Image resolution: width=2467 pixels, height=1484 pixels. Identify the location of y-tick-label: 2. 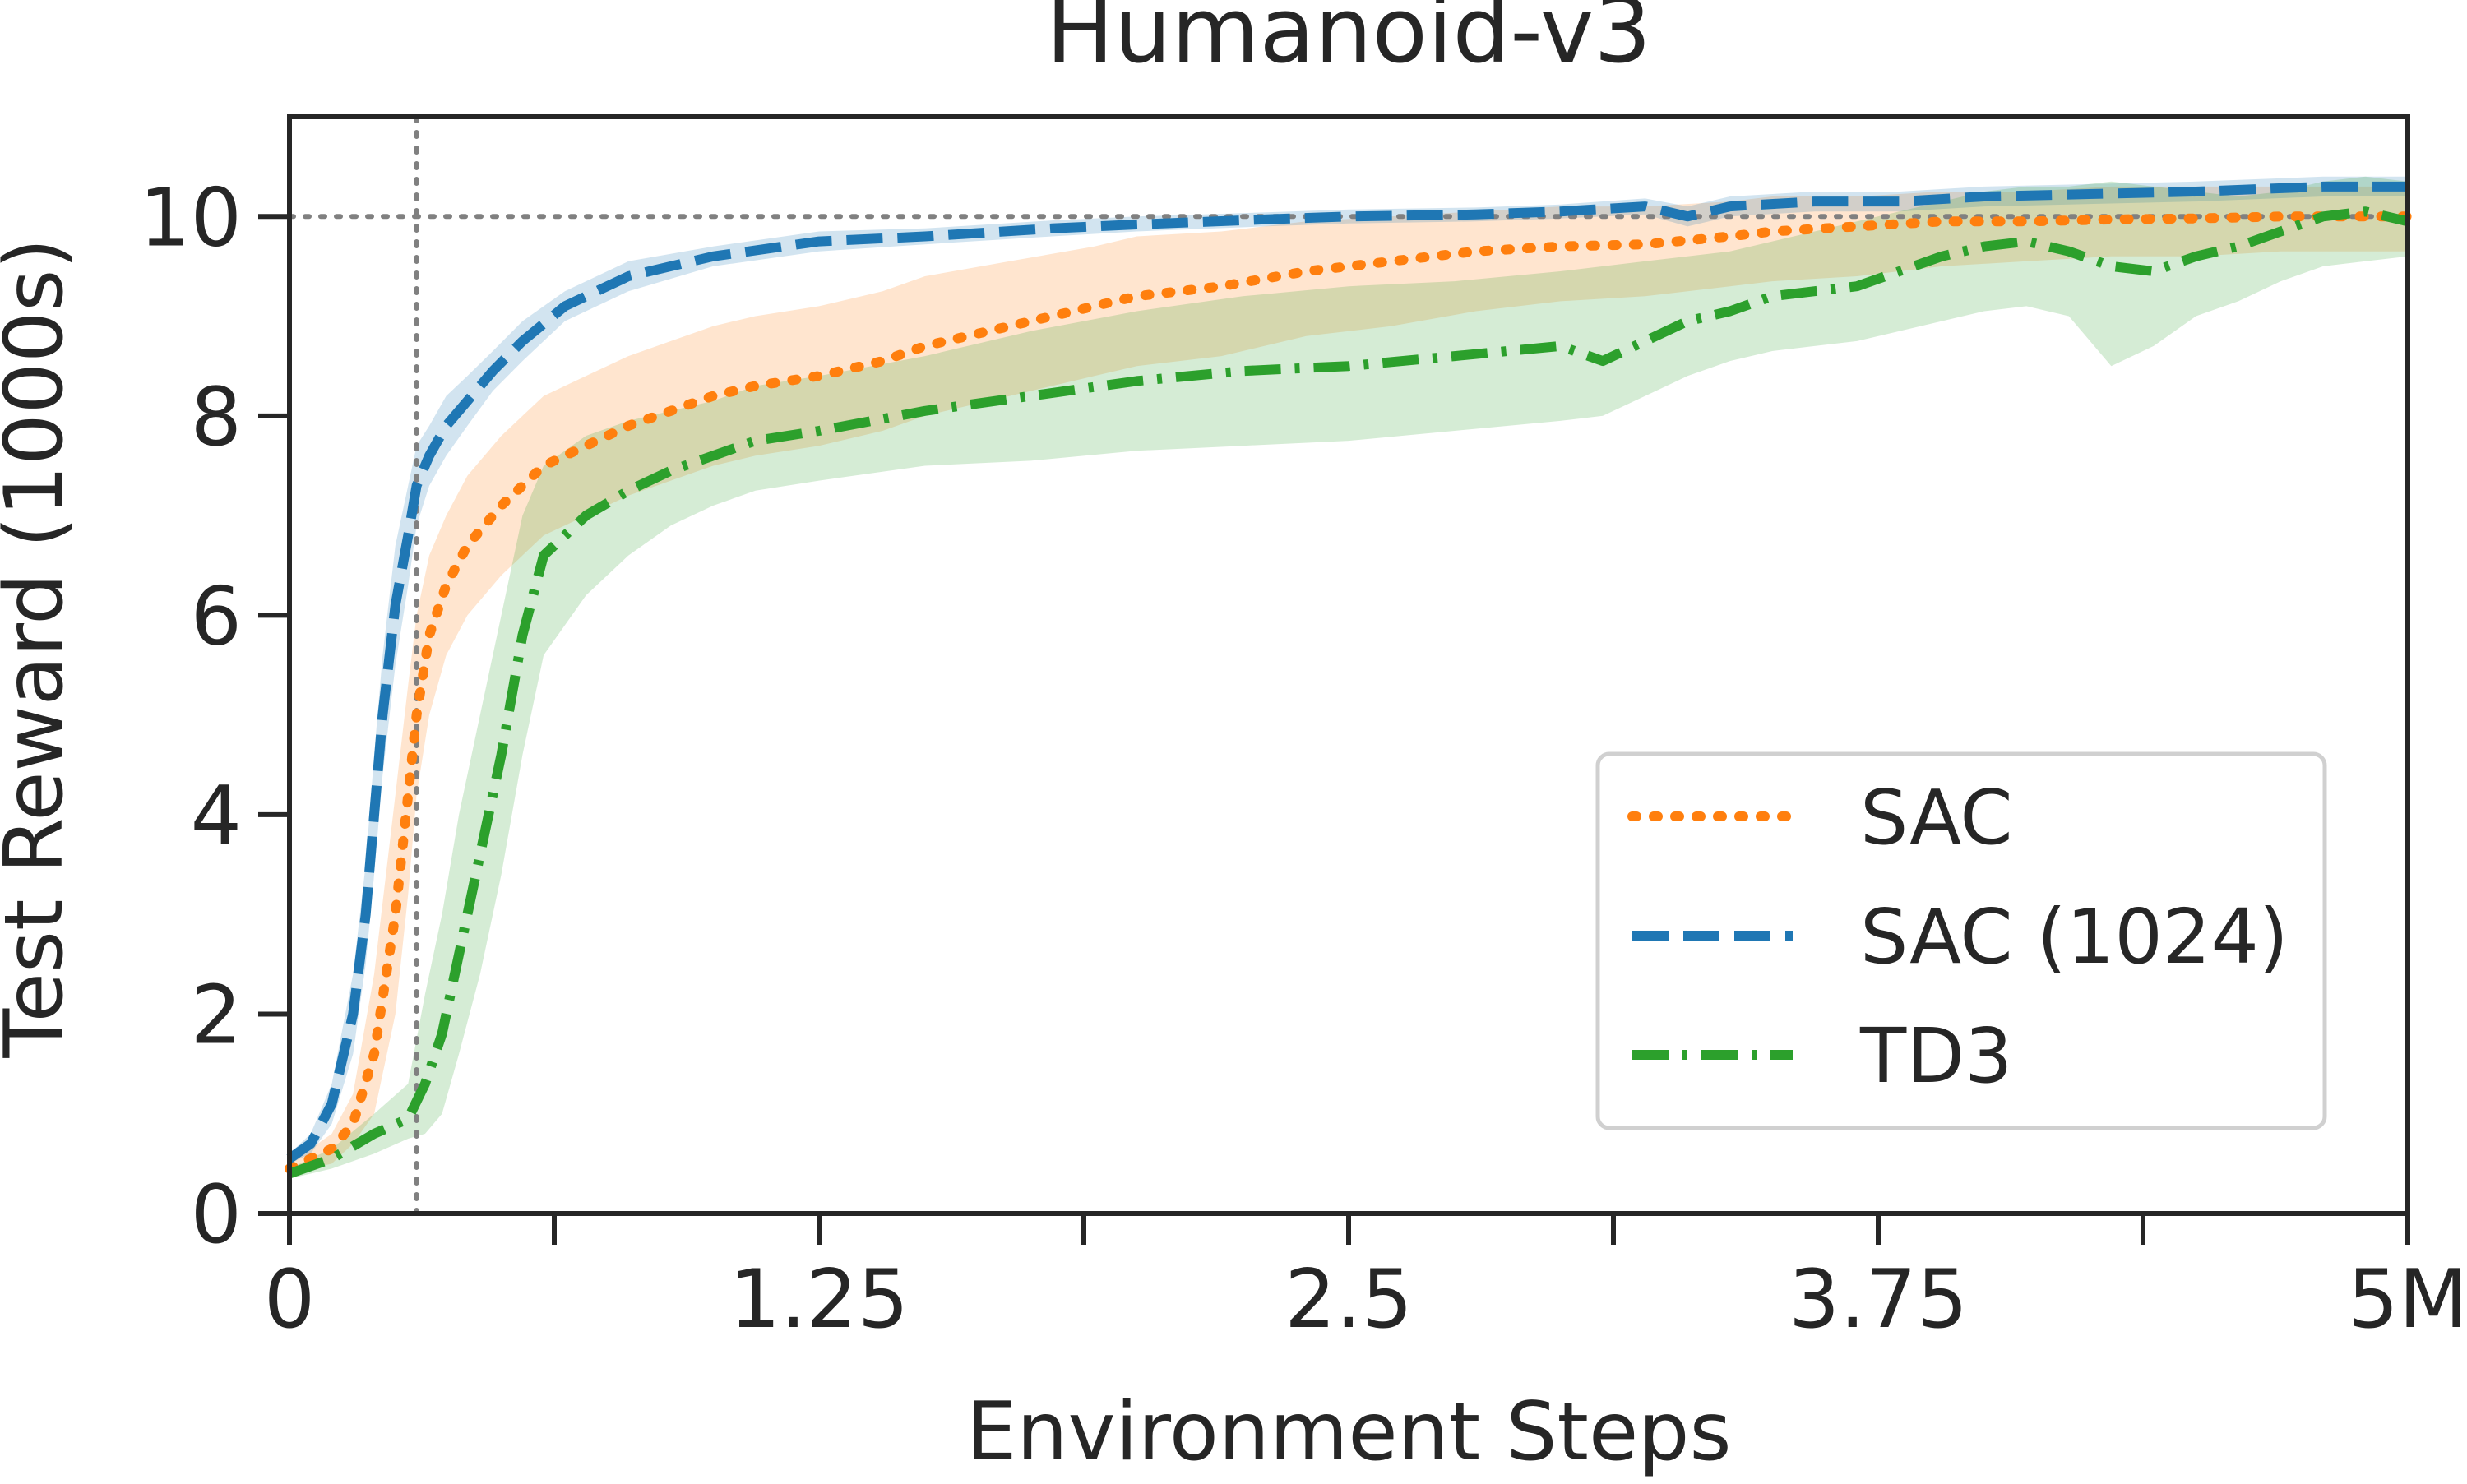
(217, 1016).